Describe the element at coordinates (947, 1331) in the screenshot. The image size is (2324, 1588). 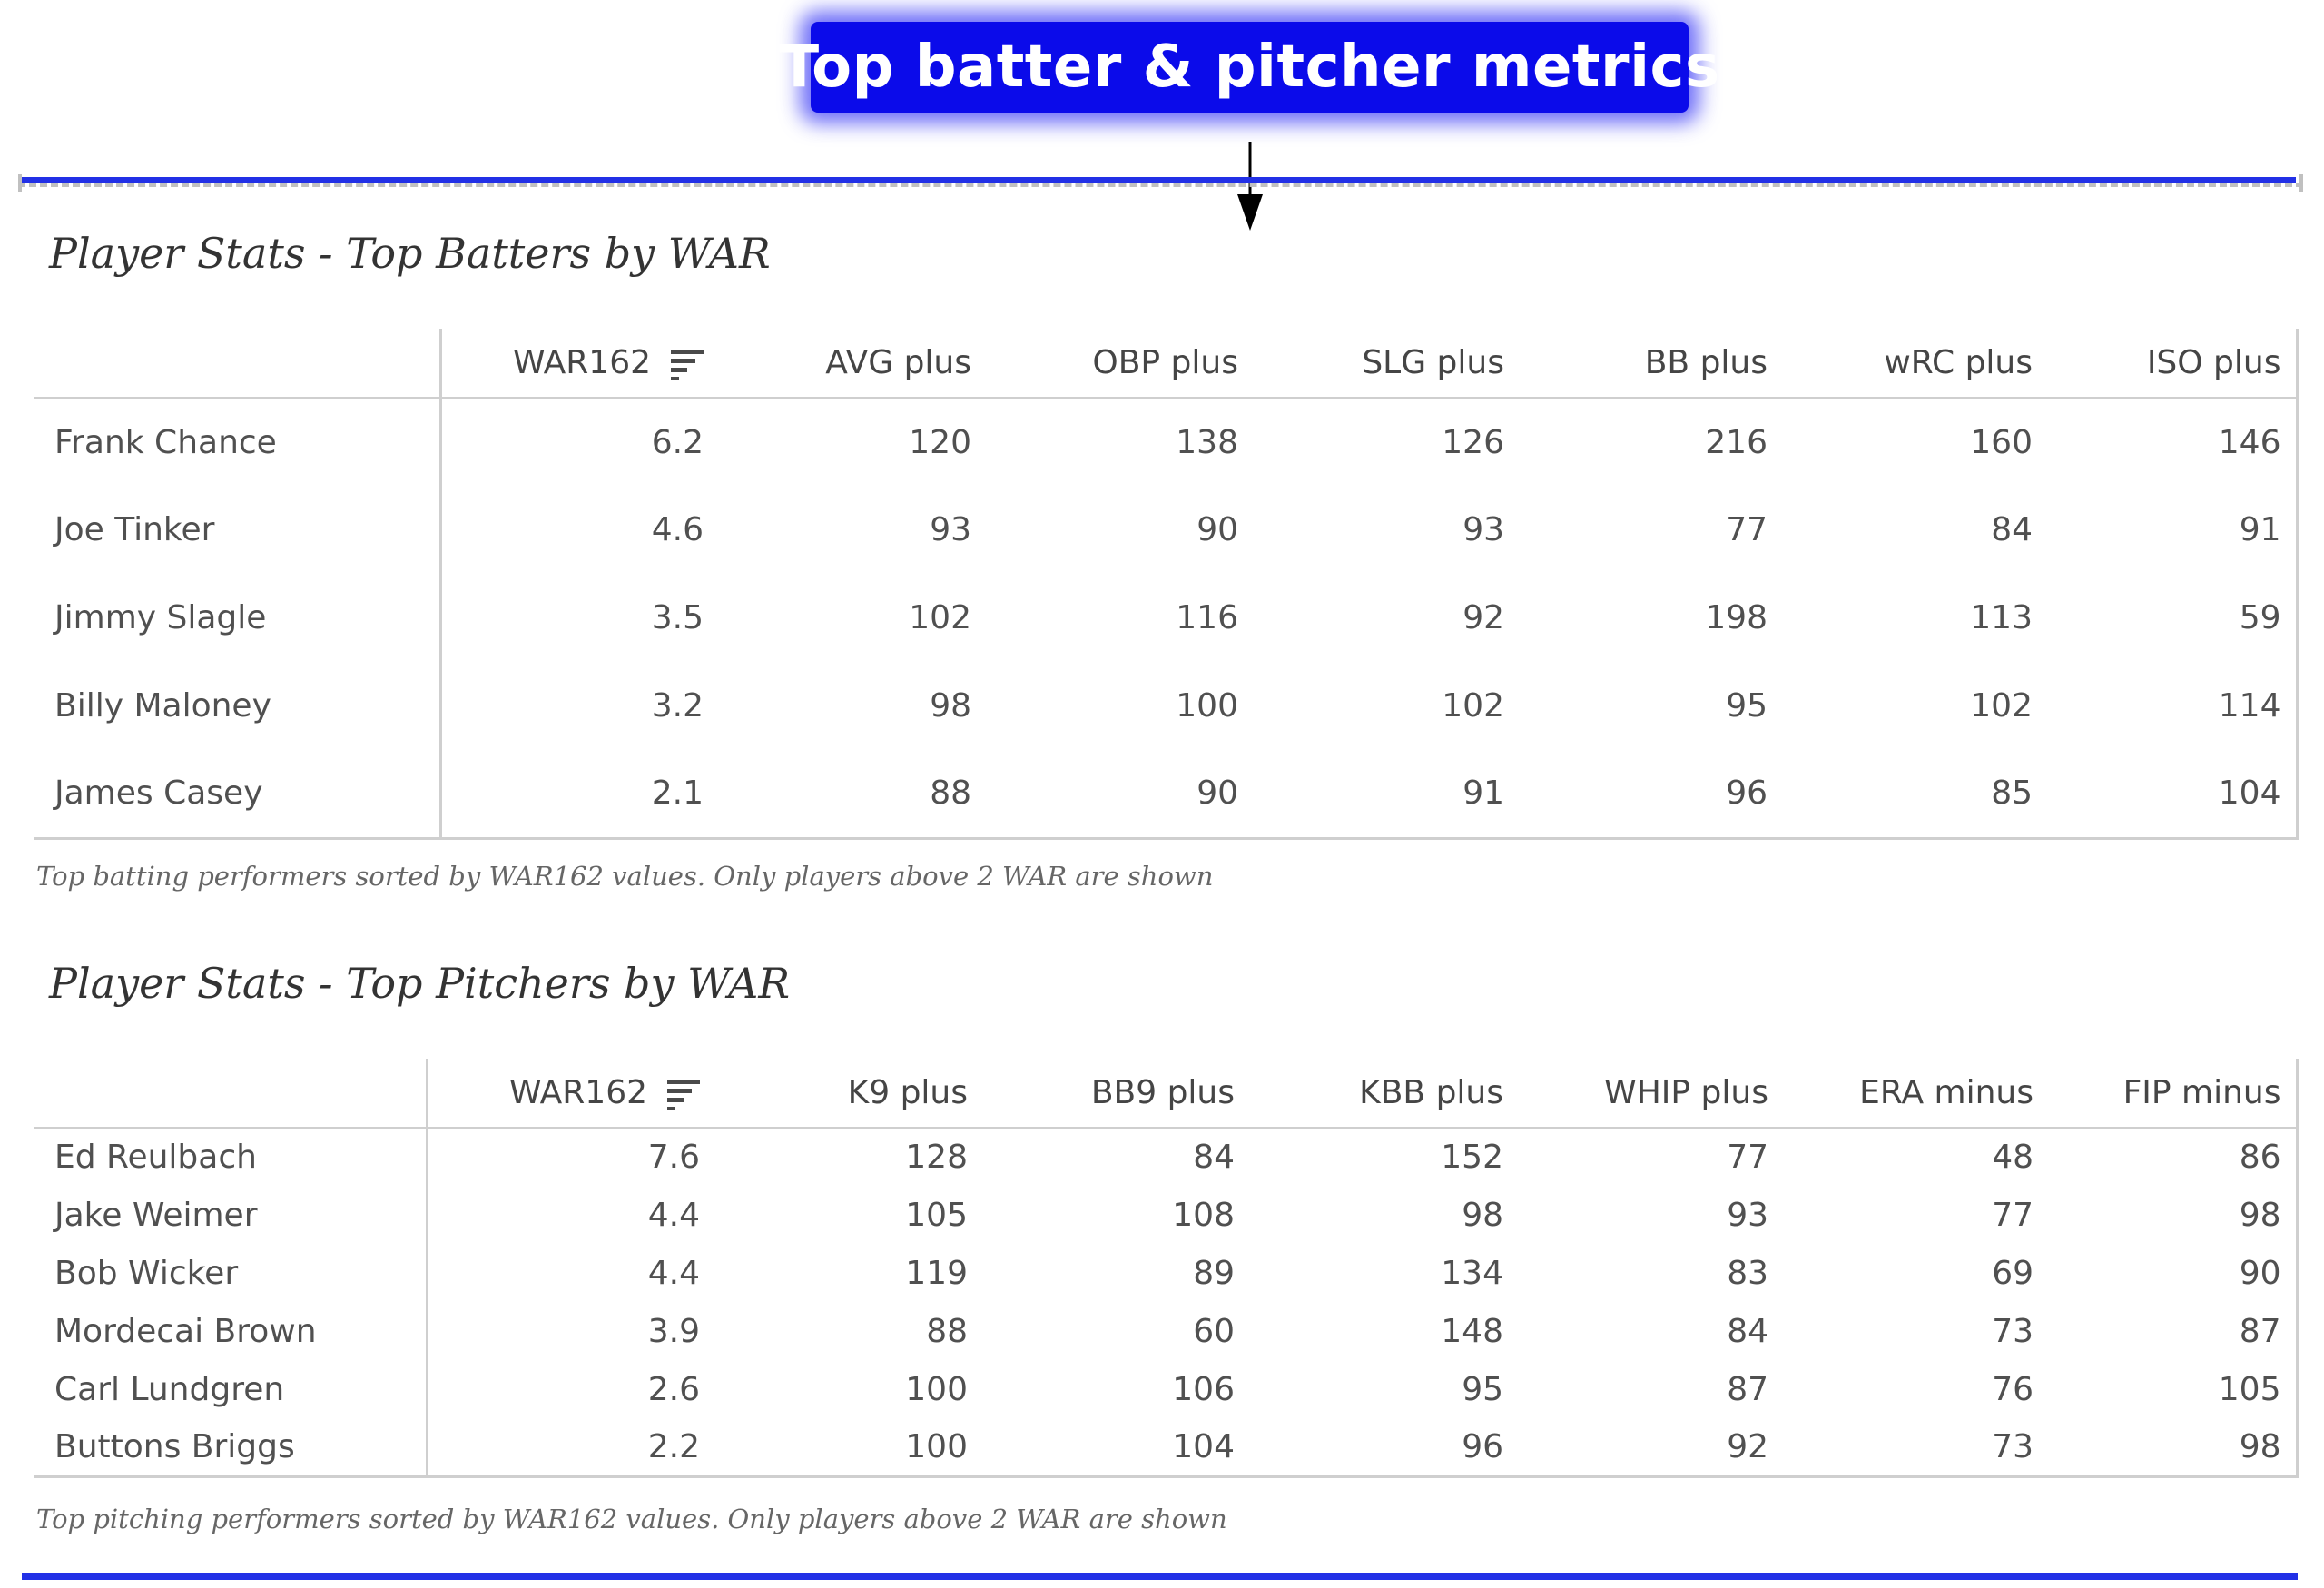
I see `cell-k9-plus: 88` at that location.